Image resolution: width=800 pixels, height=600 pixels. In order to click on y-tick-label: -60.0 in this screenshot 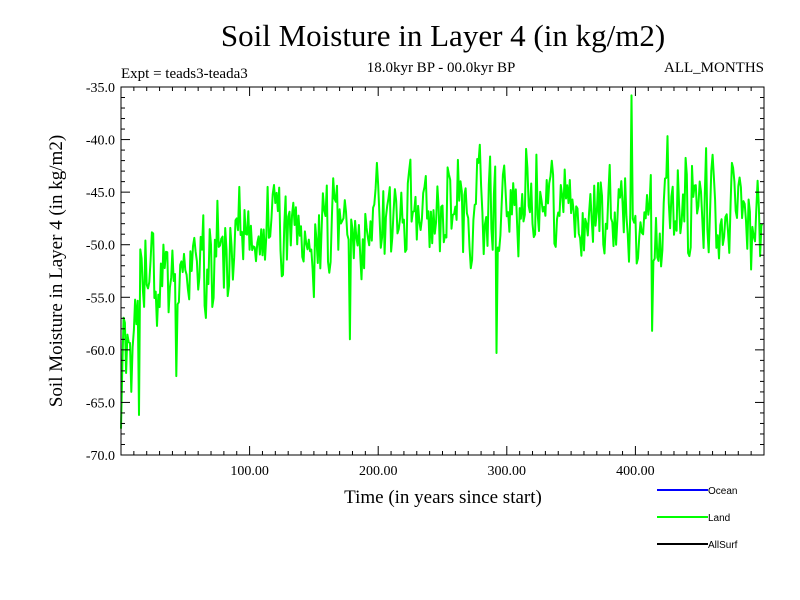, I will do `click(100, 351)`.